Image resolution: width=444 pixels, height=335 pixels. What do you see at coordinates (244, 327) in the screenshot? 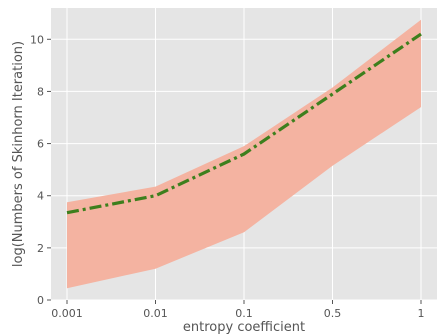
I see `x-axis-label: entropy coefficient` at bounding box center [244, 327].